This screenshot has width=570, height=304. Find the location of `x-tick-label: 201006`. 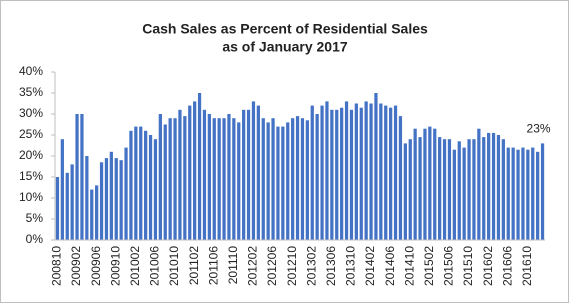

x-tick-label: 201006 is located at coordinates (155, 266).